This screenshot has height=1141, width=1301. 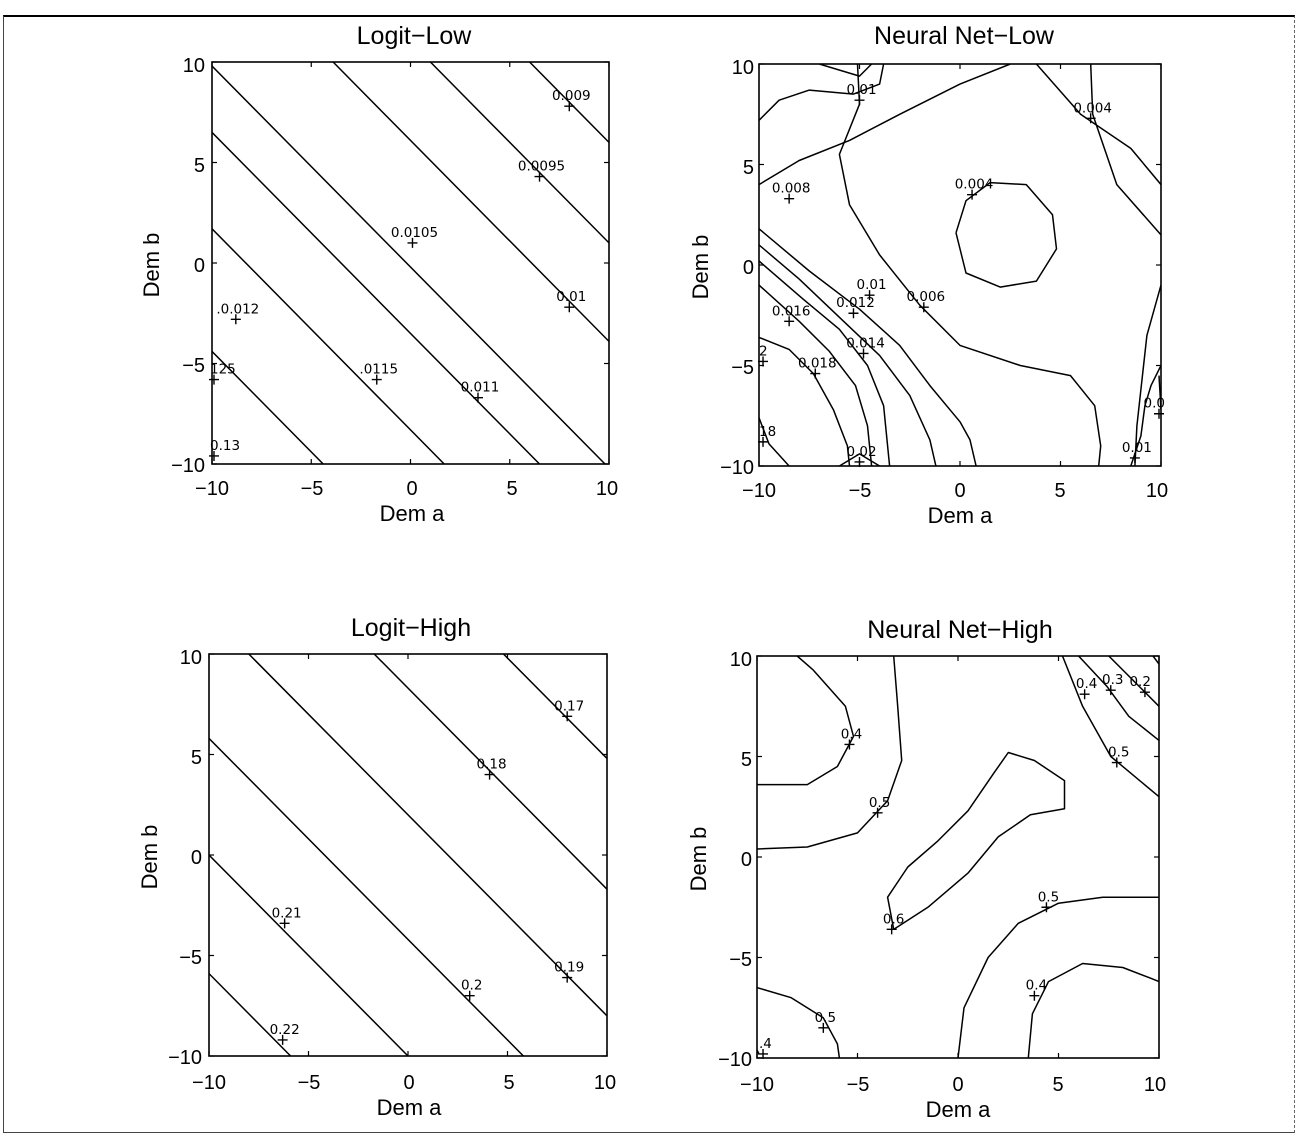 What do you see at coordinates (767, 432) in the screenshot?
I see `contour-label: 18` at bounding box center [767, 432].